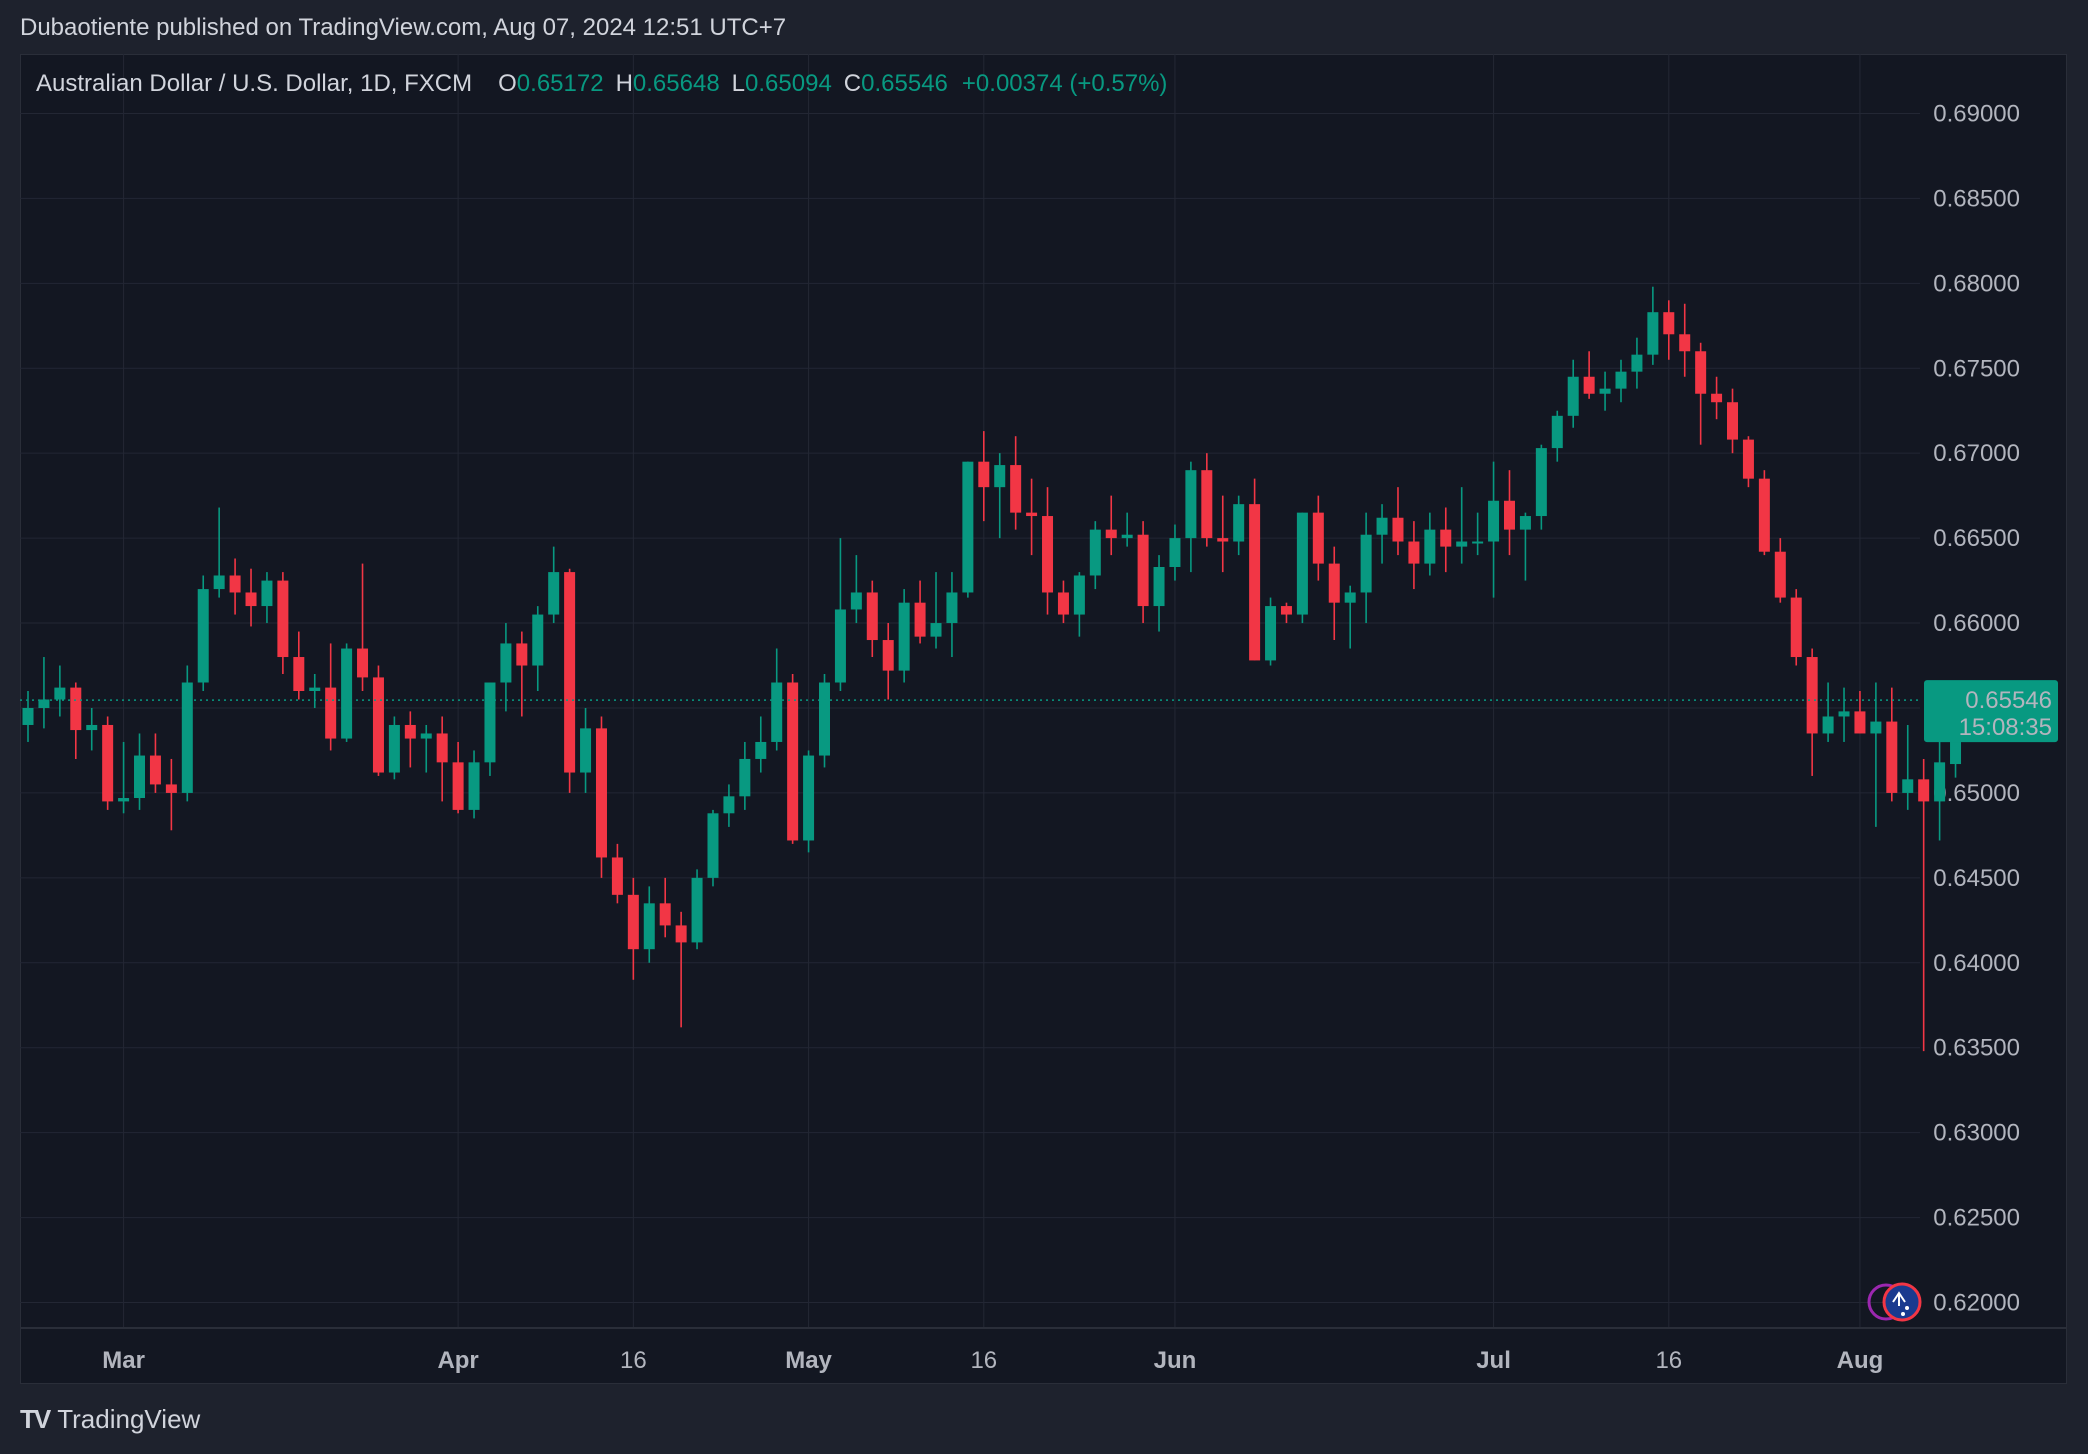  What do you see at coordinates (1976, 1303) in the screenshot?
I see `y-tick-label: 0.62000` at bounding box center [1976, 1303].